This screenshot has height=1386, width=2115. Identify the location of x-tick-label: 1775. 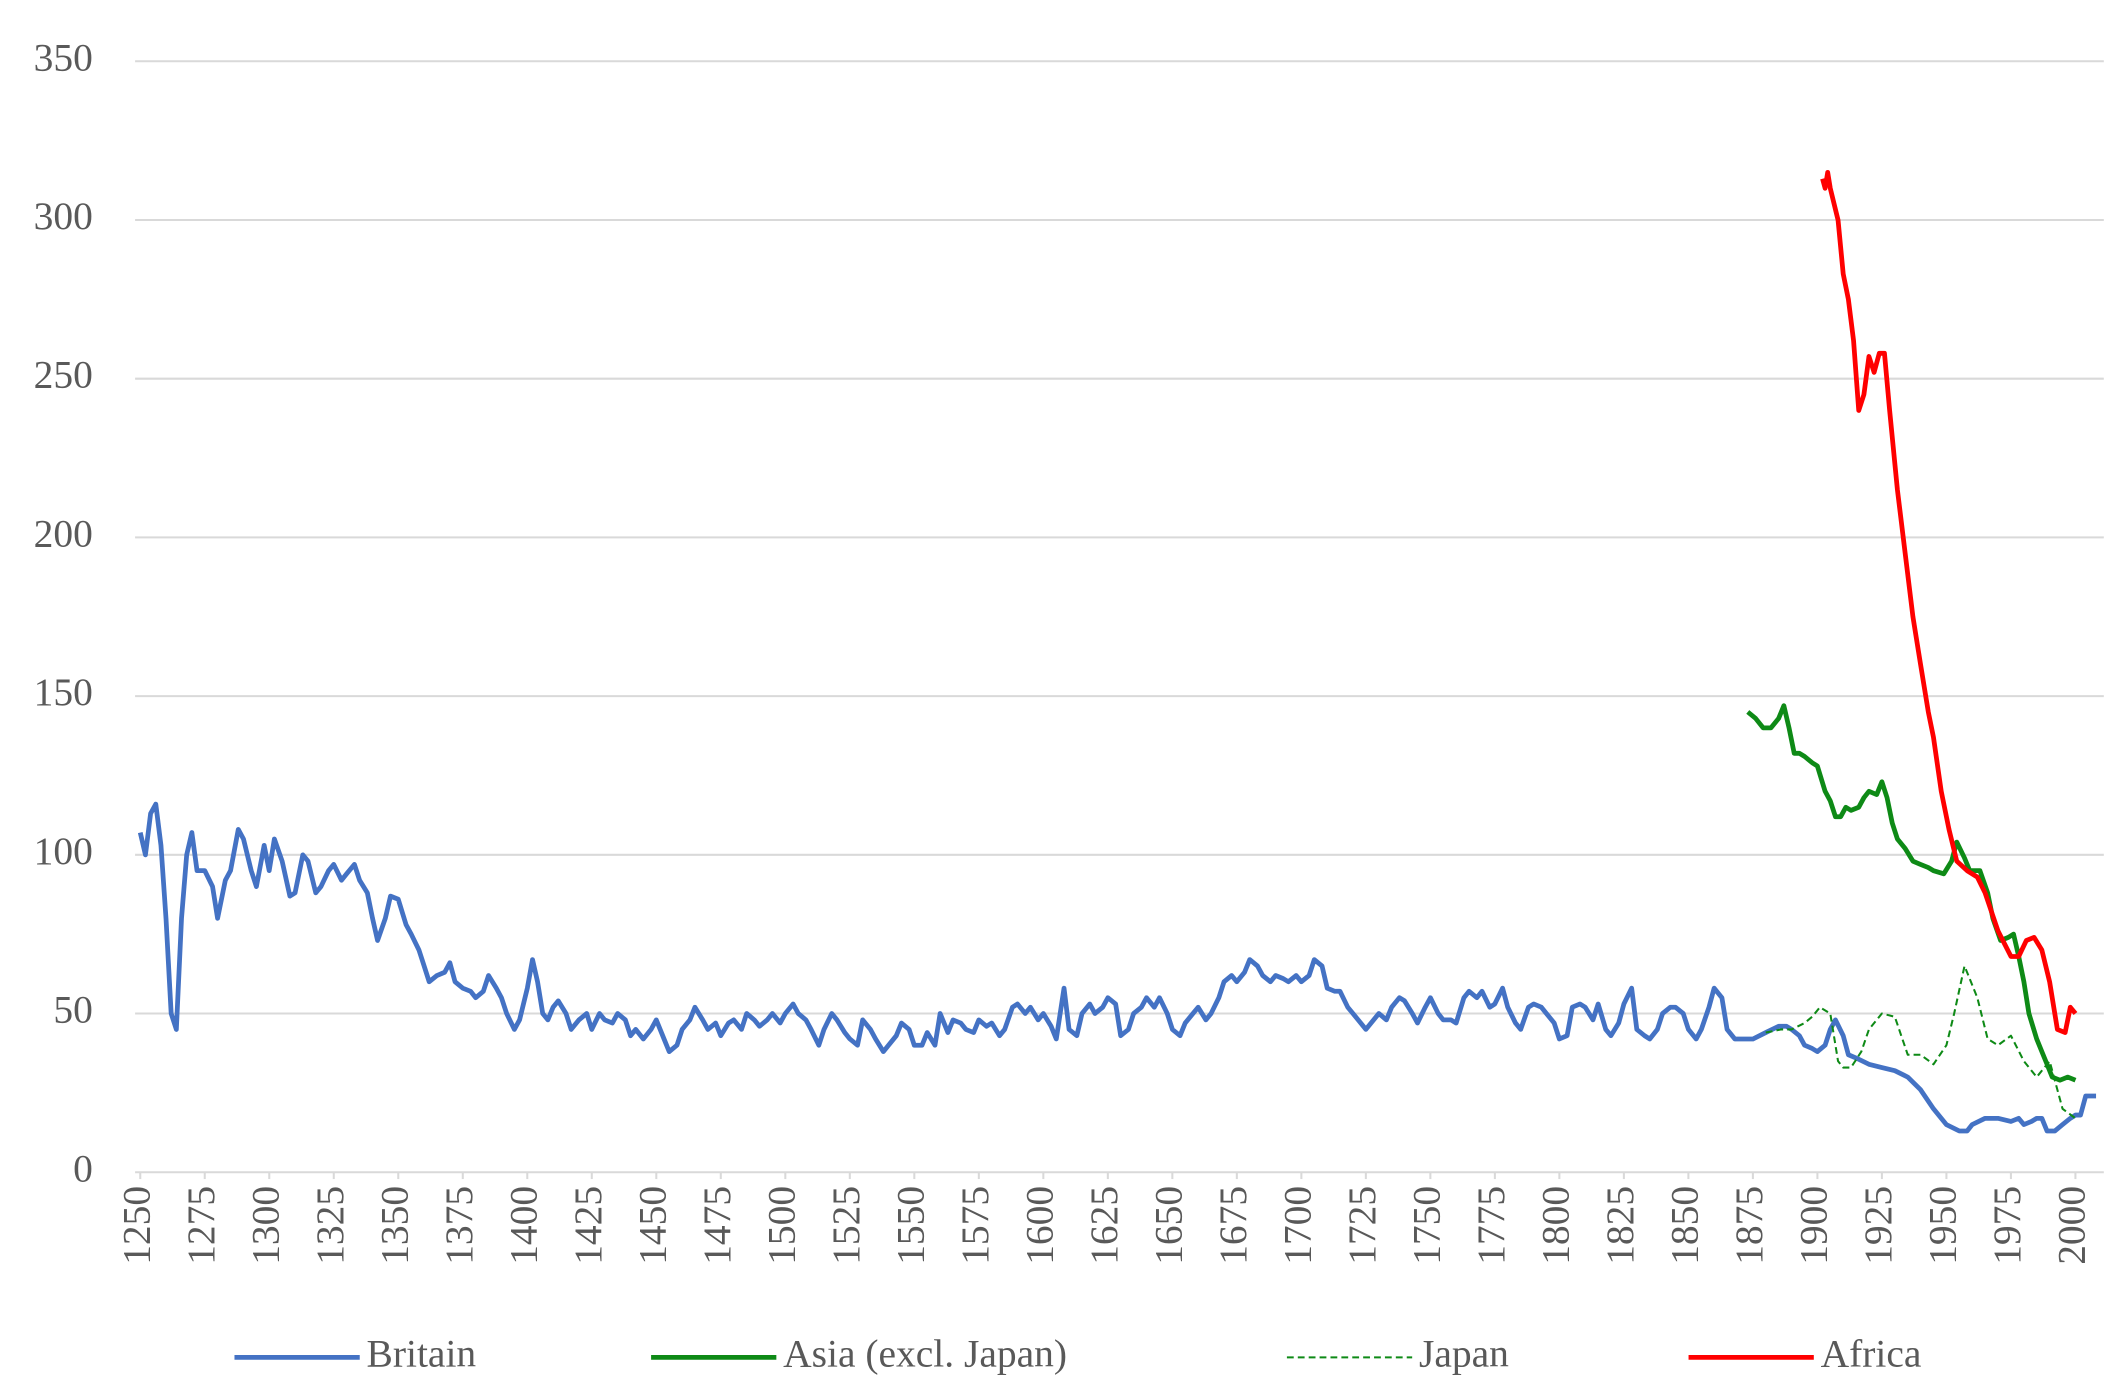
(1491, 1225).